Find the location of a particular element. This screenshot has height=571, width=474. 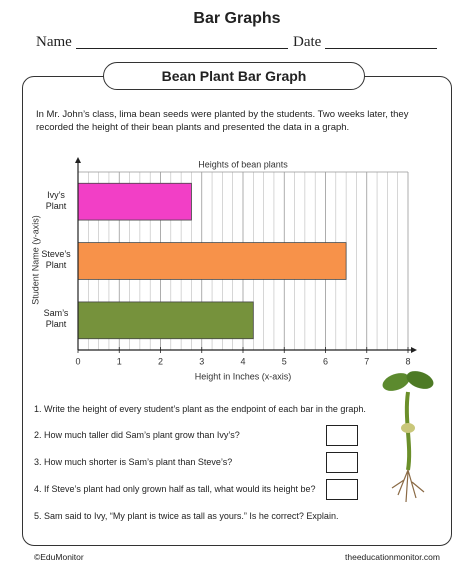

name-label: Name is located at coordinates (54, 42).